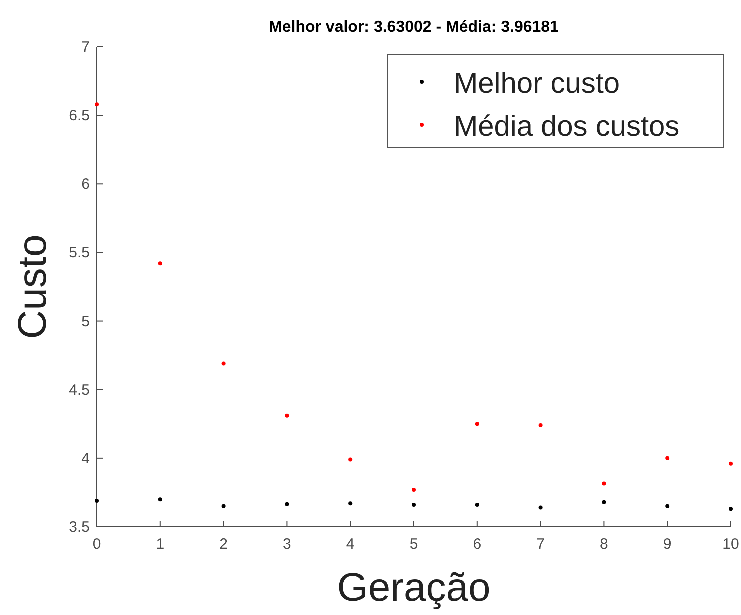 The height and width of the screenshot is (615, 741). What do you see at coordinates (86, 321) in the screenshot?
I see `y-tick-label: 5` at bounding box center [86, 321].